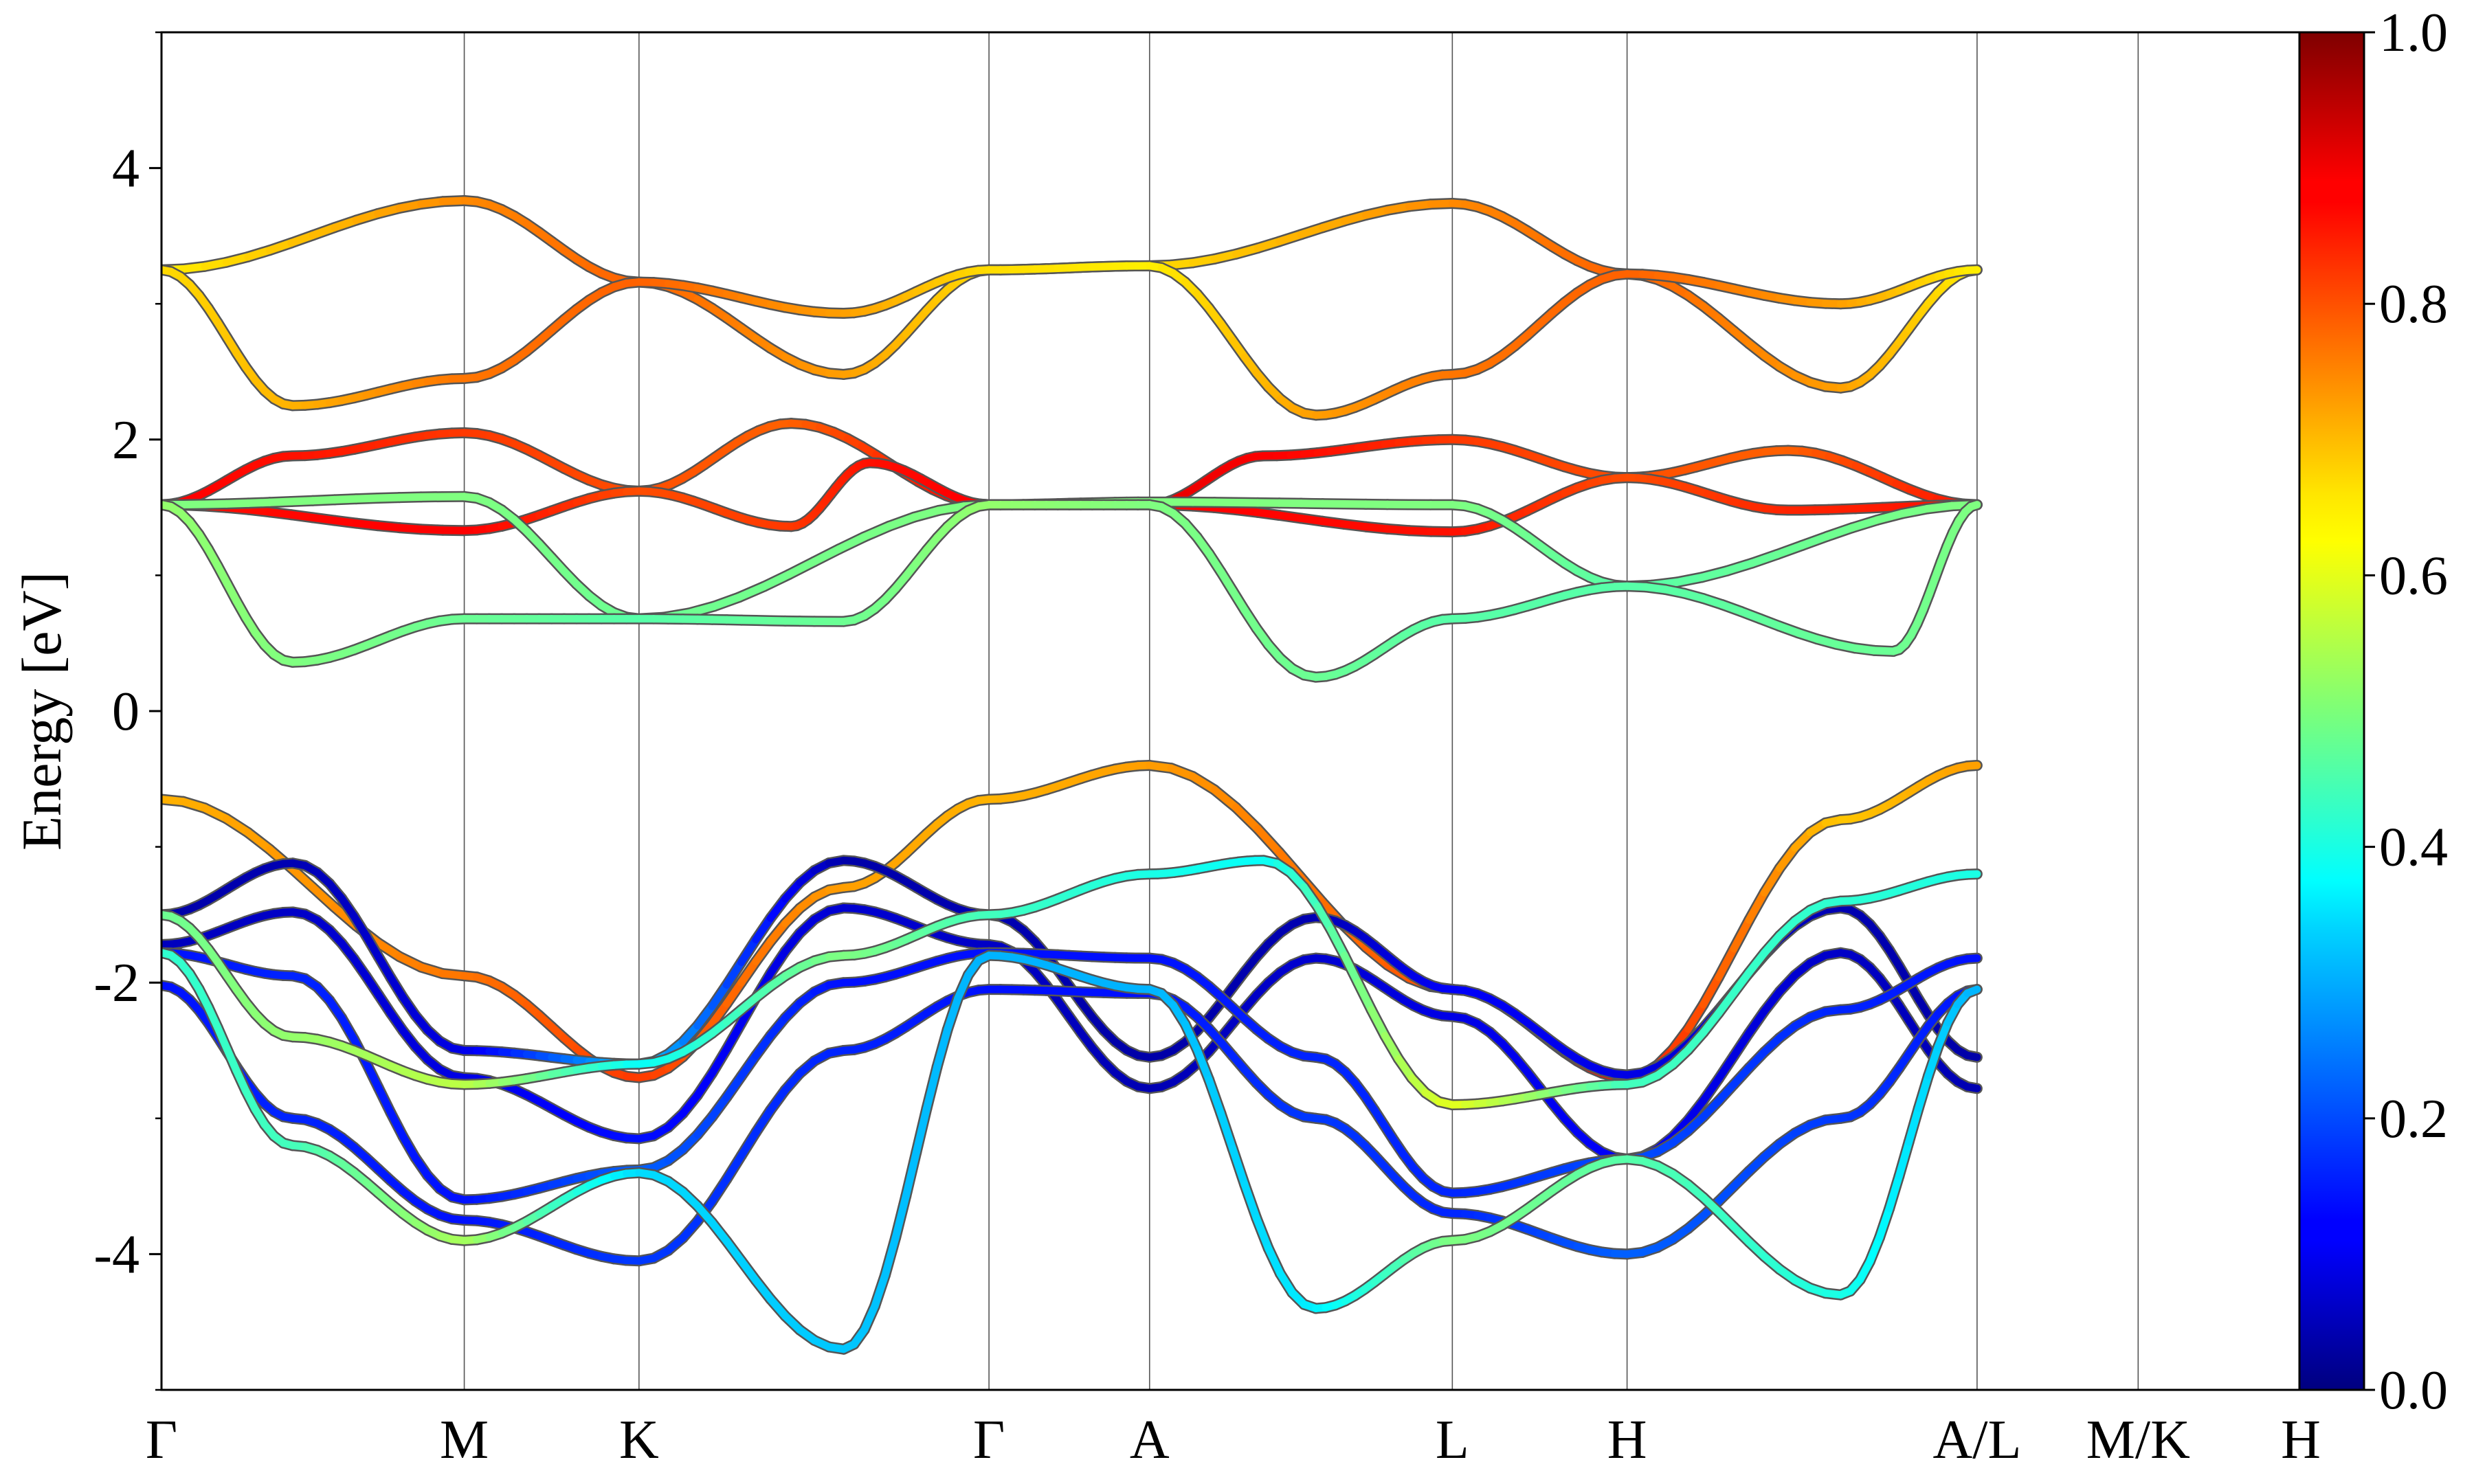 The image size is (2474, 1484). I want to click on colorbar-ticks: 0.0 0.2 0.4 0.6 0.8 1.0, so click(2406, 712).